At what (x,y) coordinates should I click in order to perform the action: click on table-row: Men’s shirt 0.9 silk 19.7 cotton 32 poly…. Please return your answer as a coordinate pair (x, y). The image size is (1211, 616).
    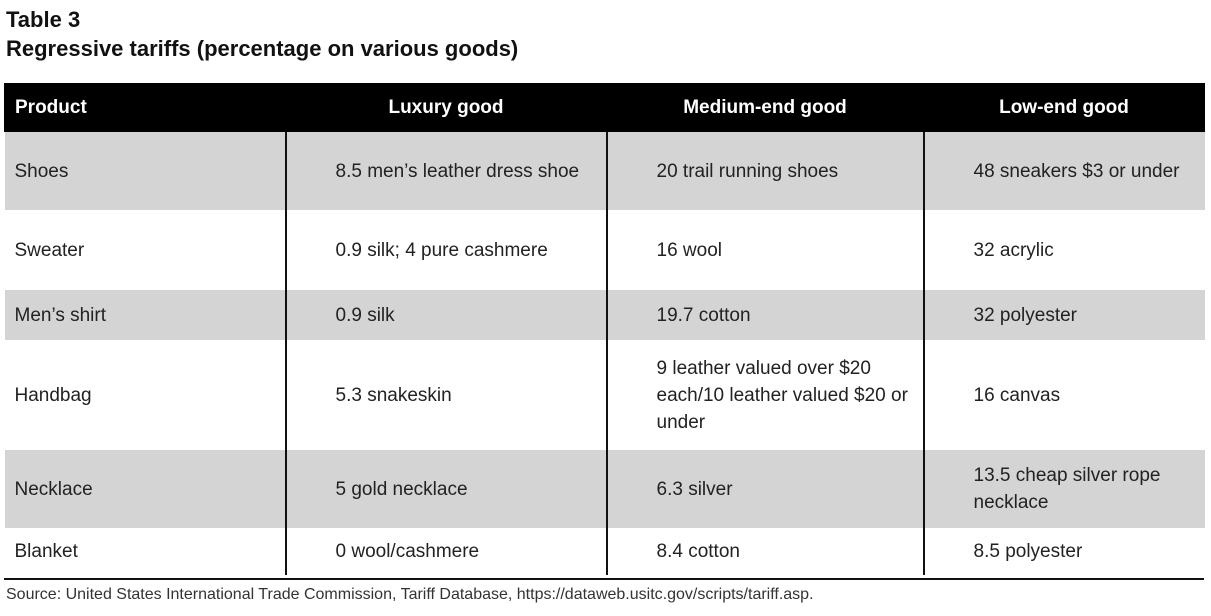
    Looking at the image, I should click on (604, 315).